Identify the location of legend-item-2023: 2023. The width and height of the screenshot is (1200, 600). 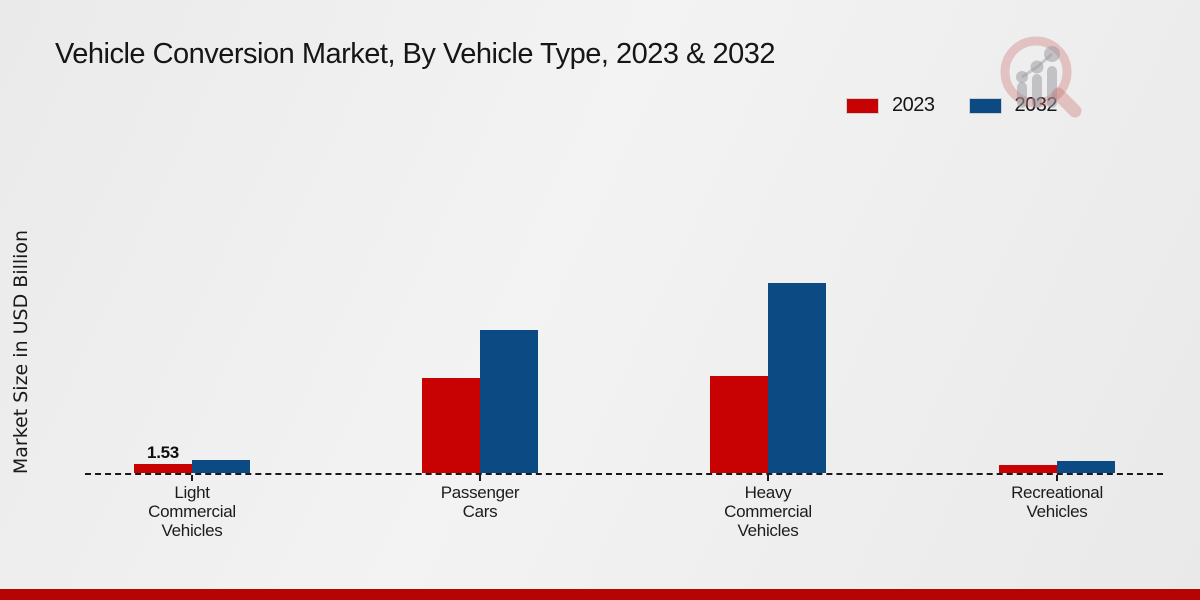
(890, 105).